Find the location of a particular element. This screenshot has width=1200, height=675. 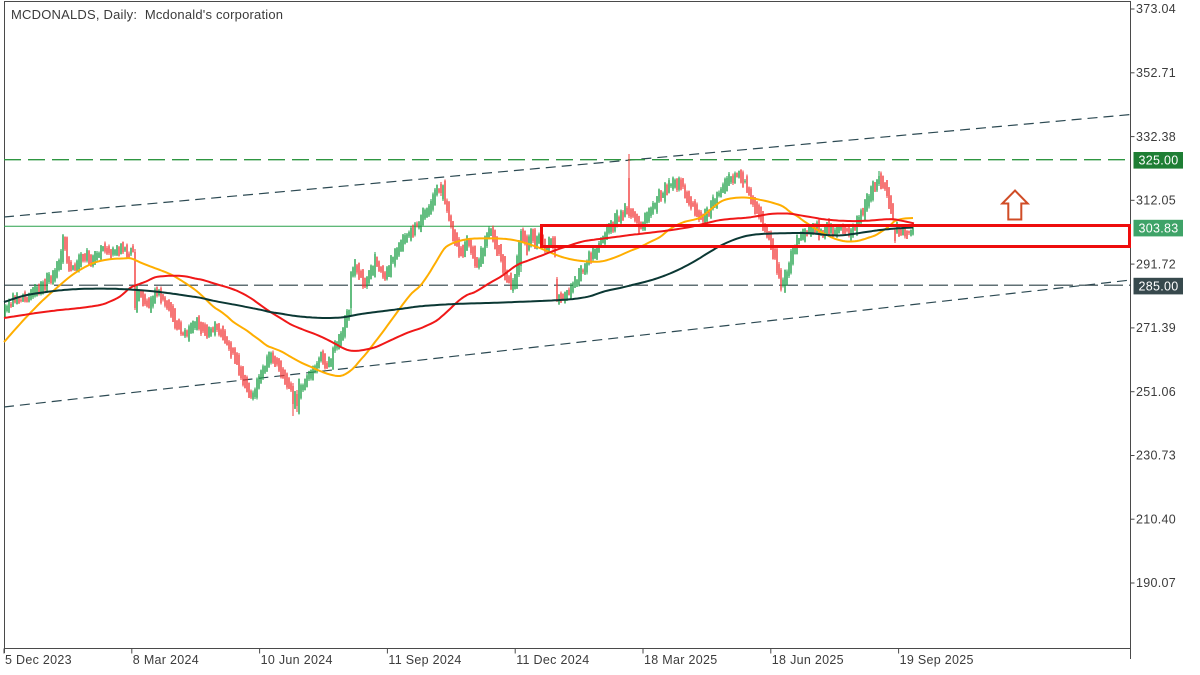

svg-text: 303.83 is located at coordinates (1159, 229).